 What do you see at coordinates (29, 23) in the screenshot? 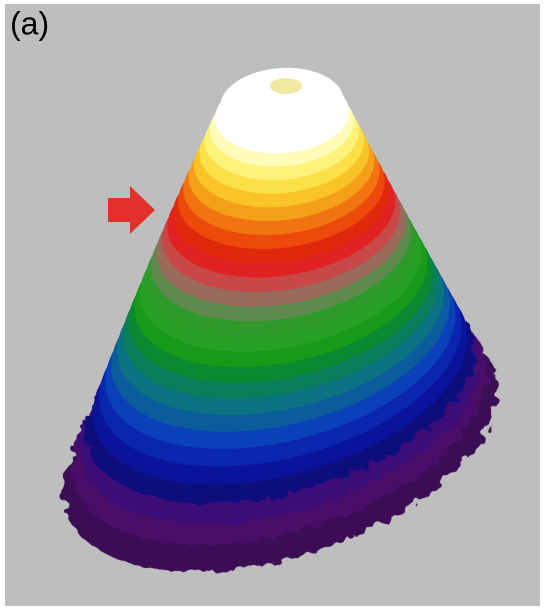
I see `panel-label: (a)` at bounding box center [29, 23].